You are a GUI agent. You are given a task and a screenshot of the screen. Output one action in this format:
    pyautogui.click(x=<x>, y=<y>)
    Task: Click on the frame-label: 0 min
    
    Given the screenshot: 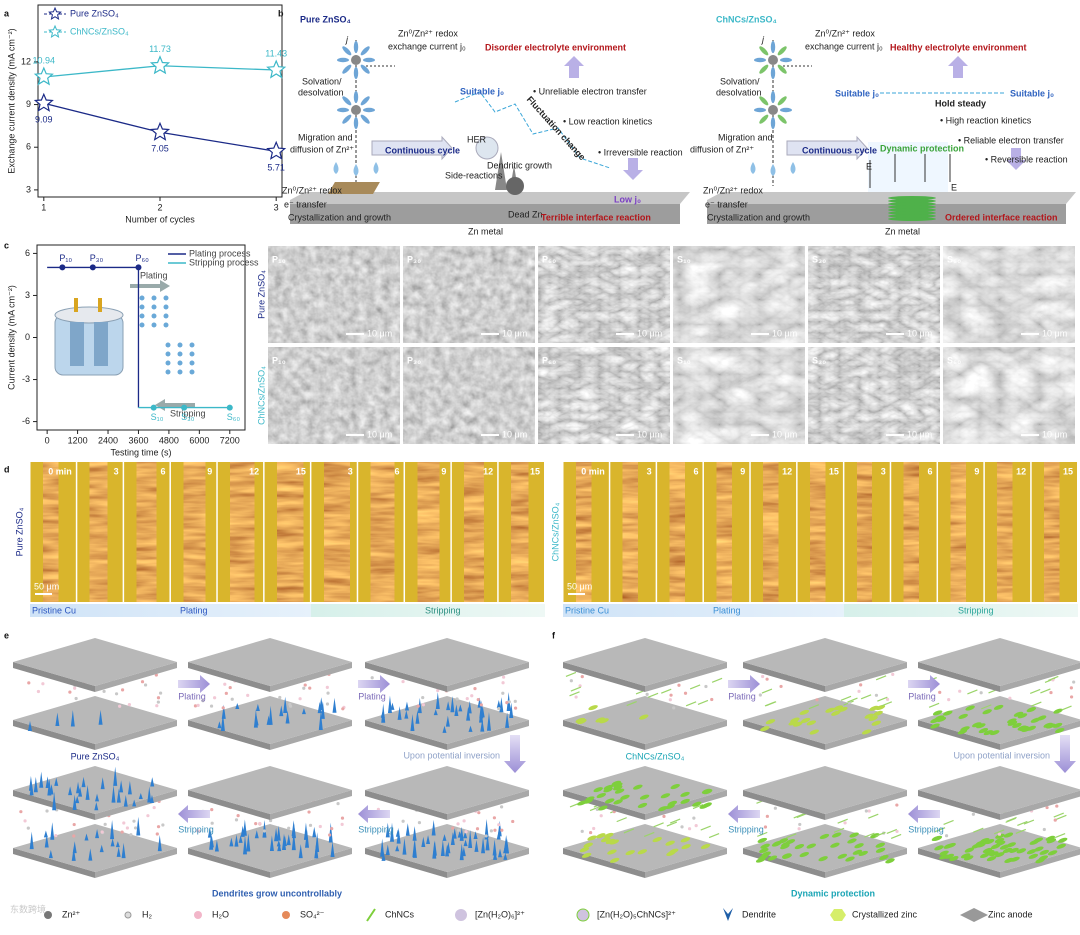 What is the action you would take?
    pyautogui.click(x=60, y=471)
    